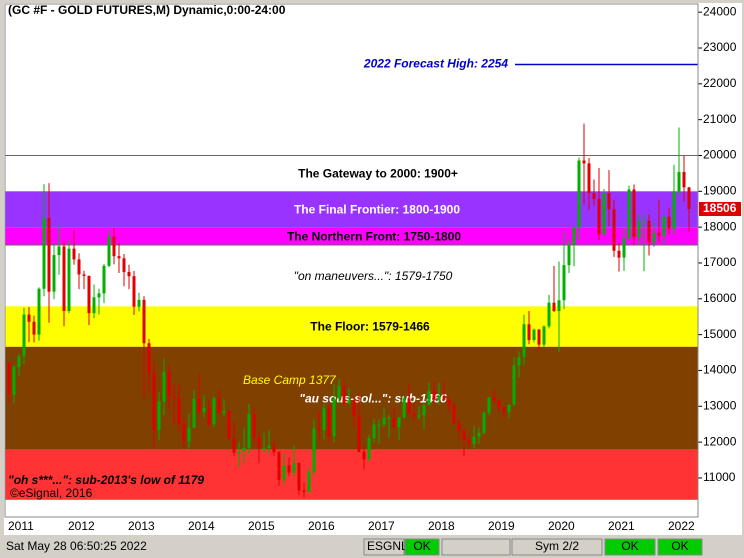 The image size is (744, 558). What do you see at coordinates (720, 47) in the screenshot?
I see `y-tick-label: 23000` at bounding box center [720, 47].